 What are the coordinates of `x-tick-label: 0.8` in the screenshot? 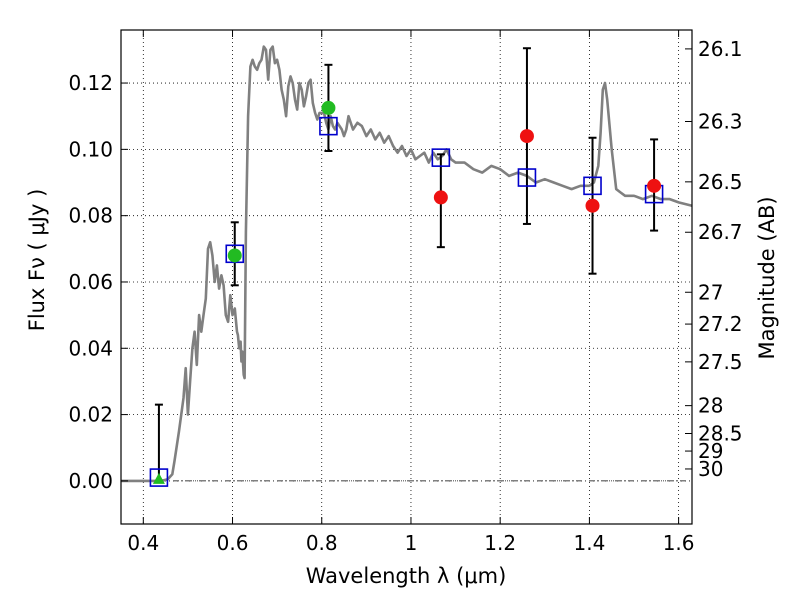 It's located at (322, 543).